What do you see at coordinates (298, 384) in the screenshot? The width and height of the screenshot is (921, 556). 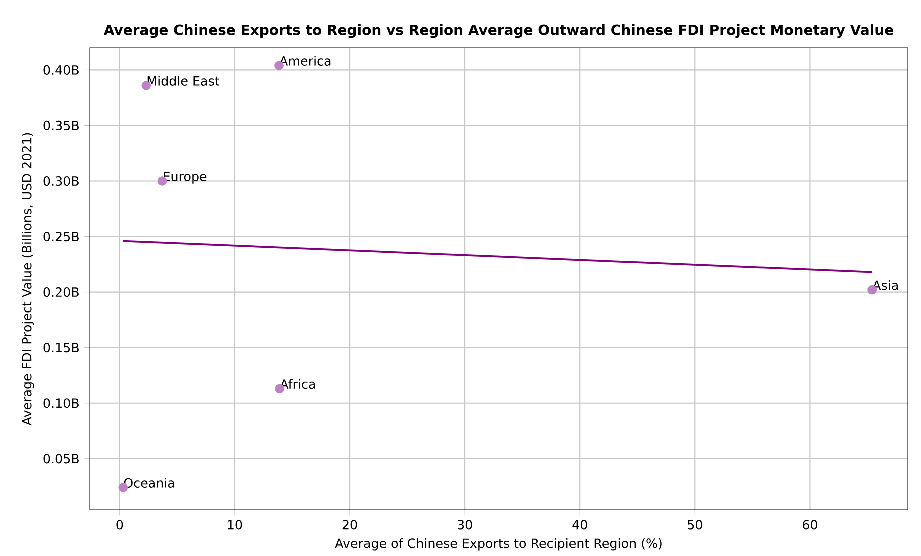 I see `annotation: Africa` at bounding box center [298, 384].